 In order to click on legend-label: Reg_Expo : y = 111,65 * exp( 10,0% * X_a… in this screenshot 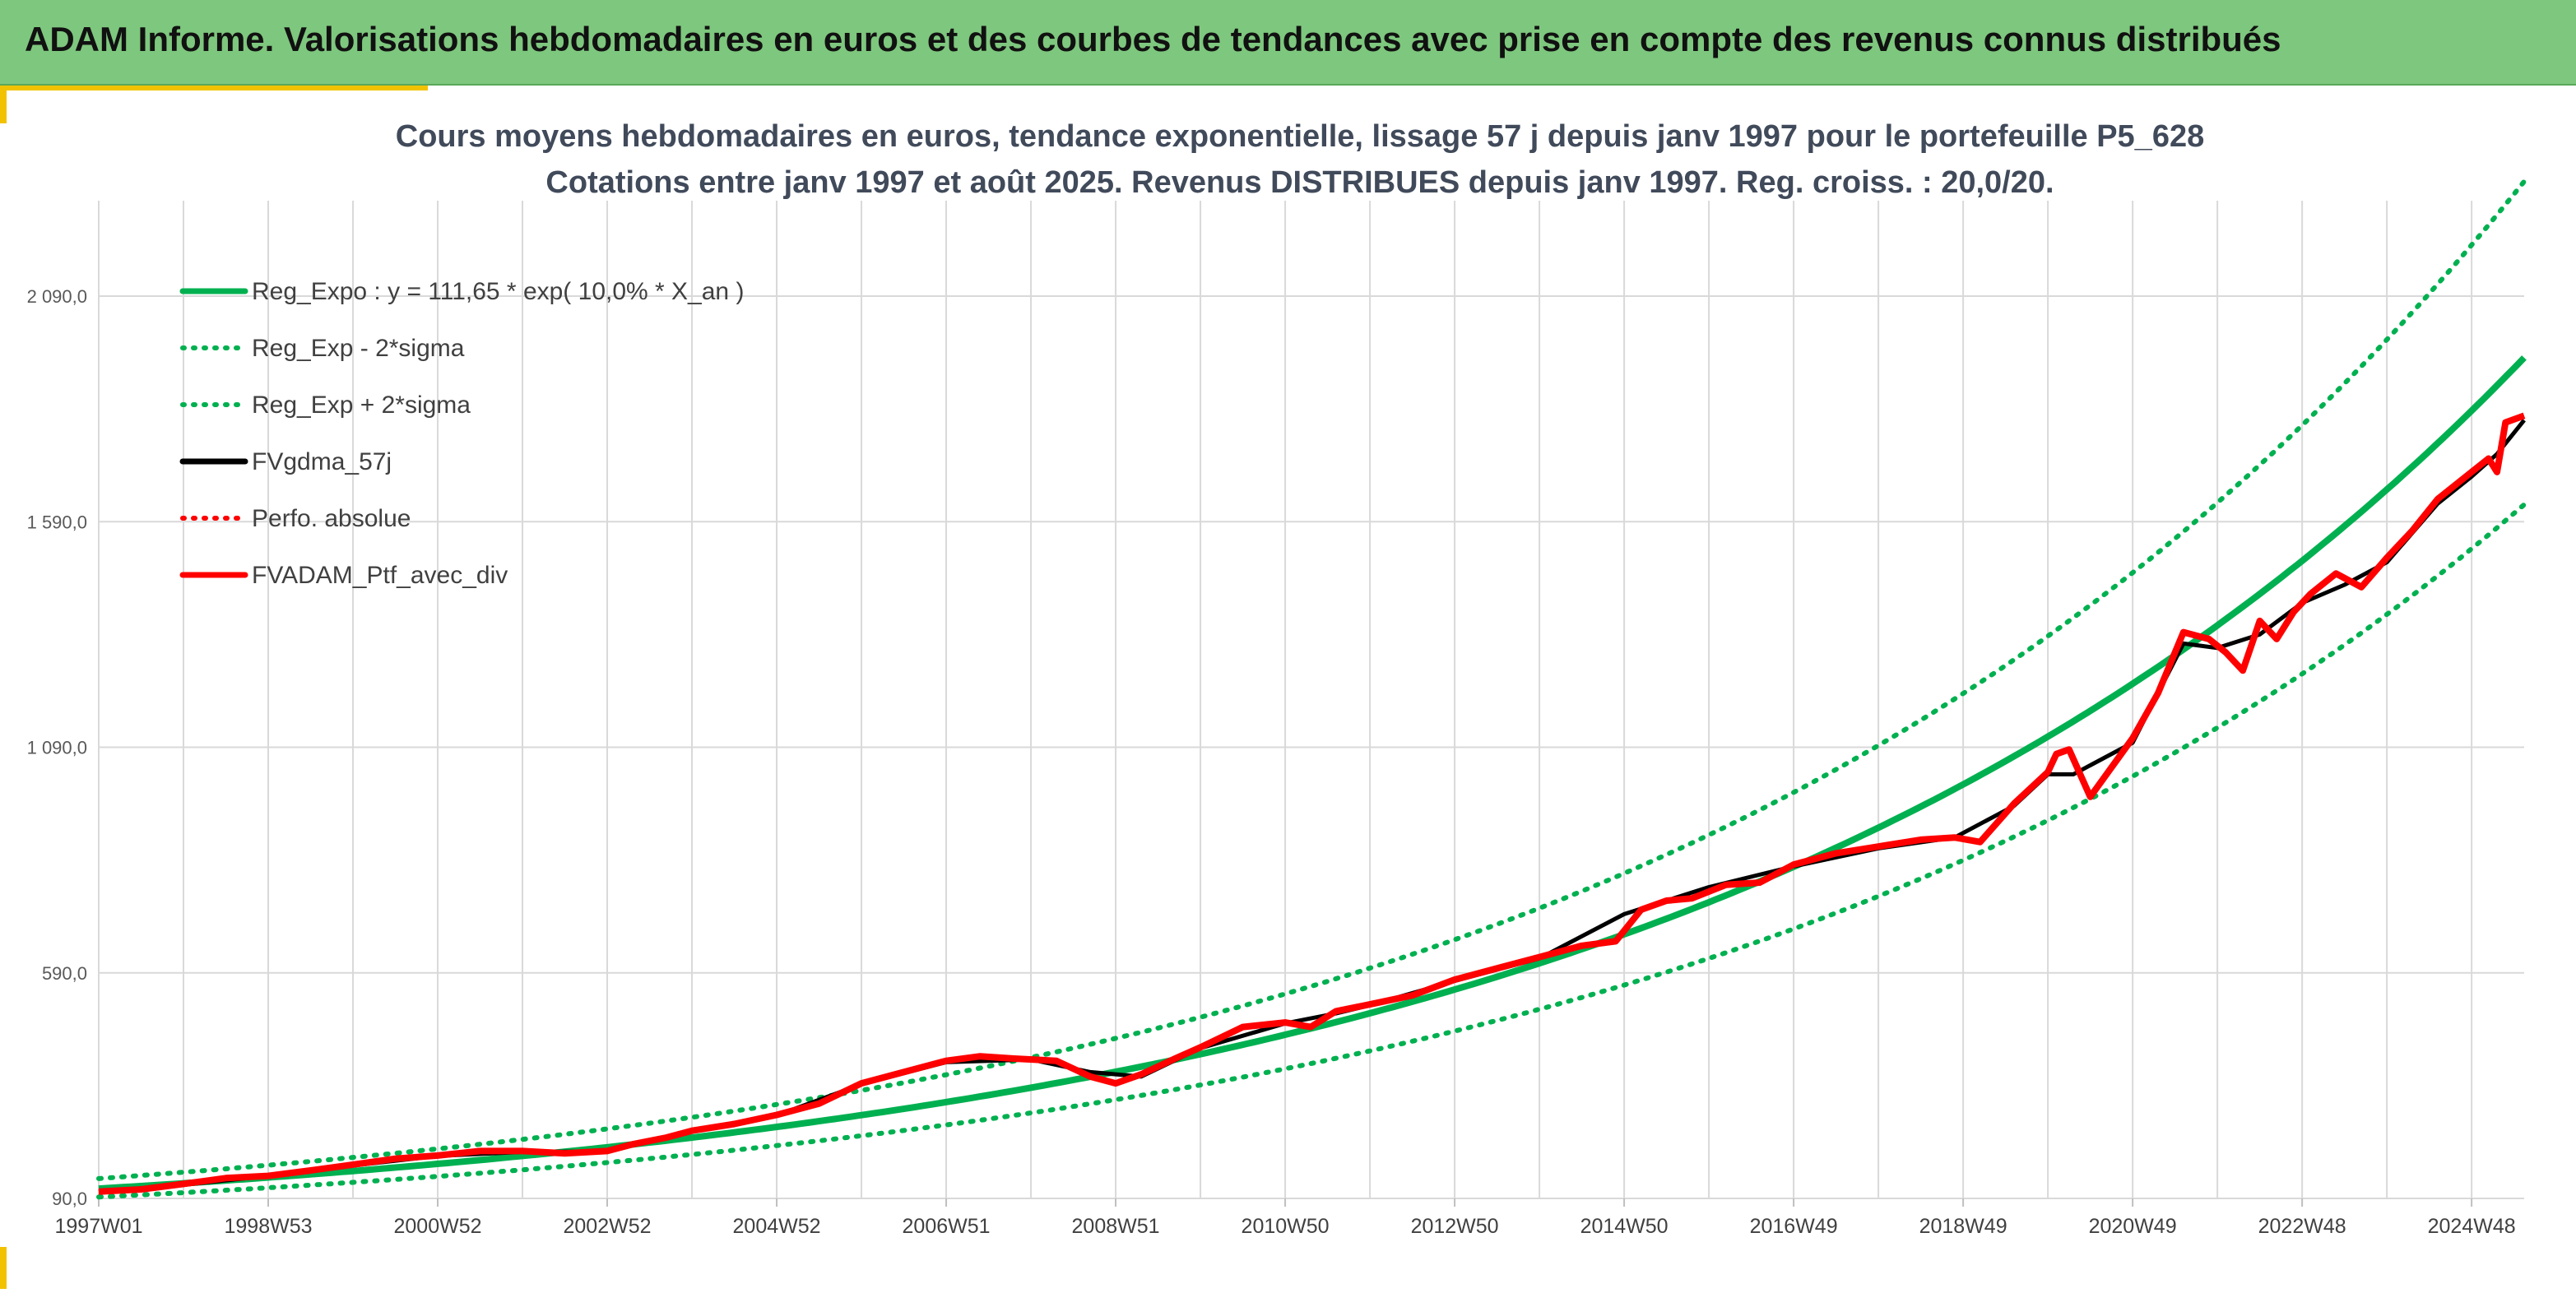, I will do `click(498, 291)`.